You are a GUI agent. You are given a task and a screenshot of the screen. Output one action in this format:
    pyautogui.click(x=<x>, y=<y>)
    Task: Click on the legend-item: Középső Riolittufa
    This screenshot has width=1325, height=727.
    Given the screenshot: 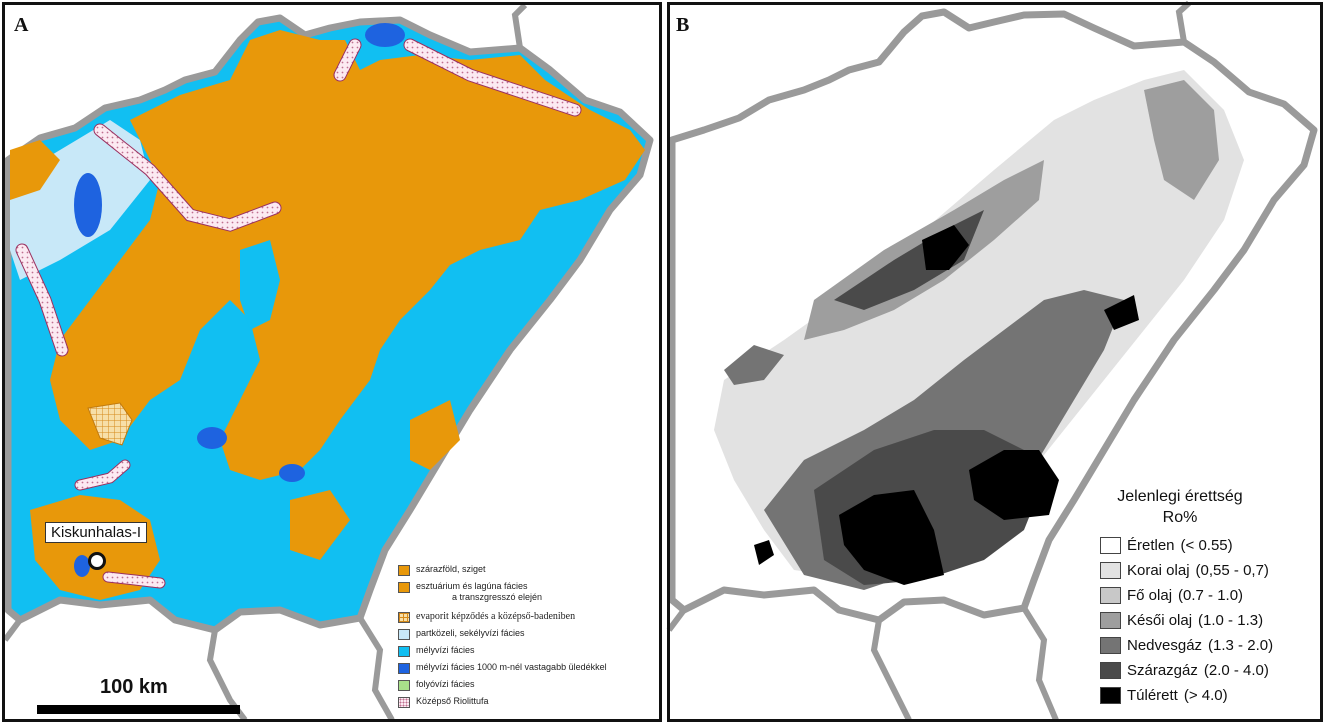 What is the action you would take?
    pyautogui.click(x=502, y=704)
    